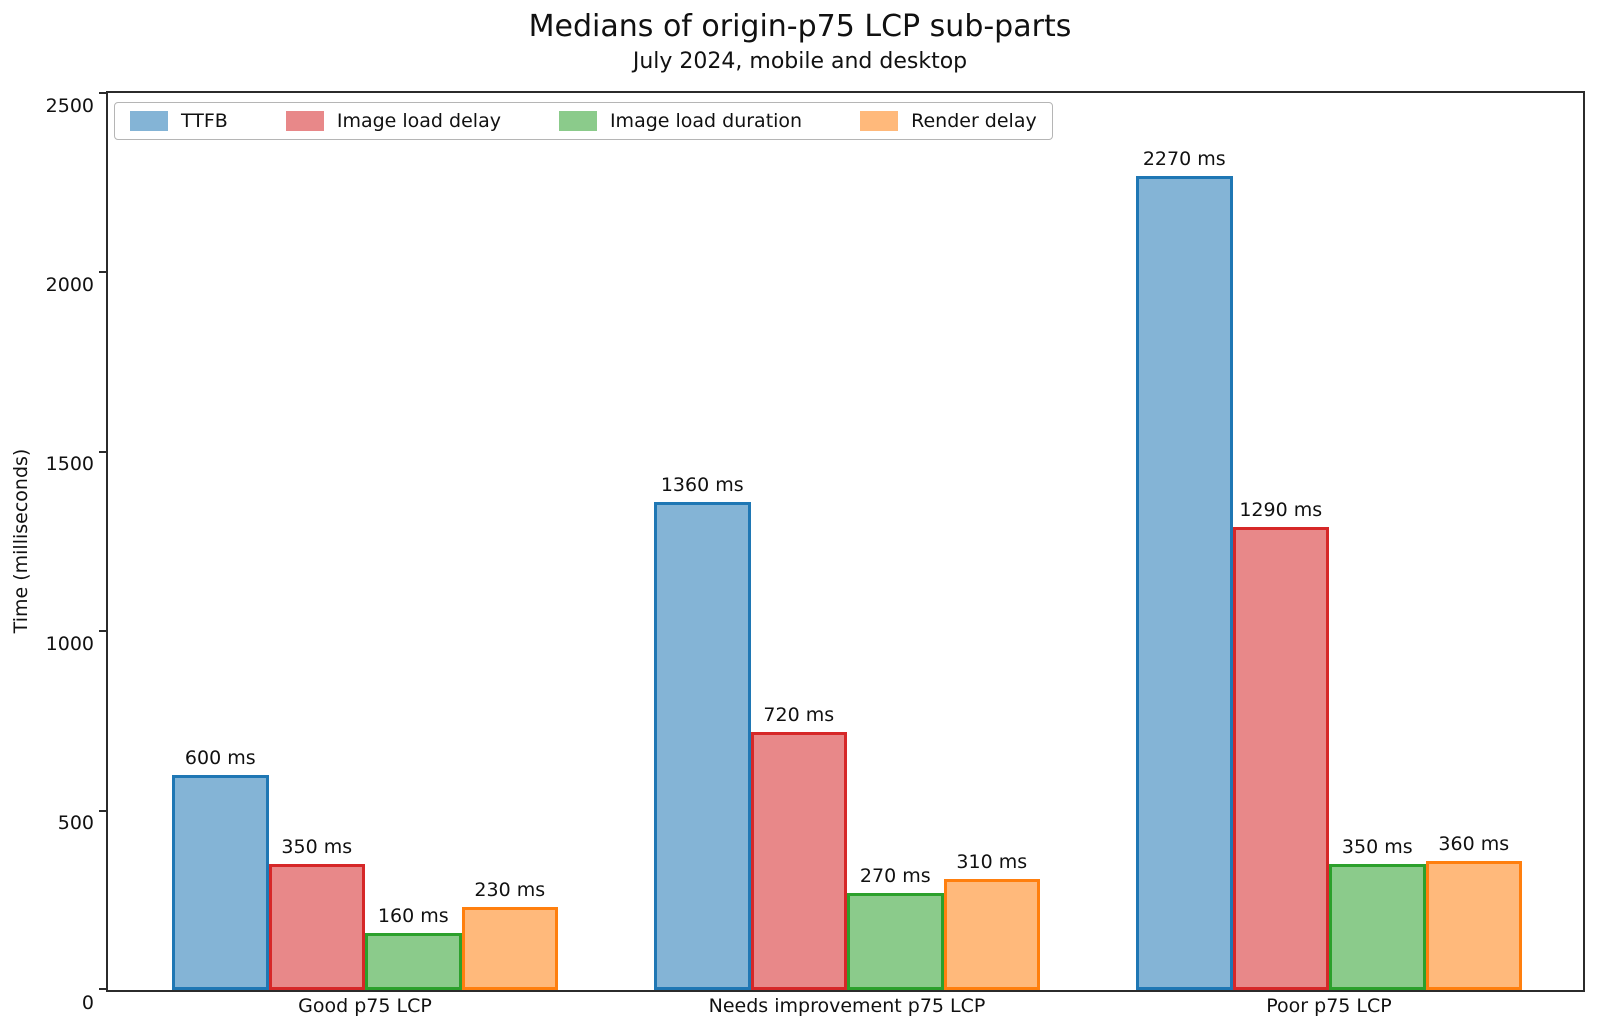  Describe the element at coordinates (418, 121) in the screenshot. I see `legend-label: Image load delay` at that location.